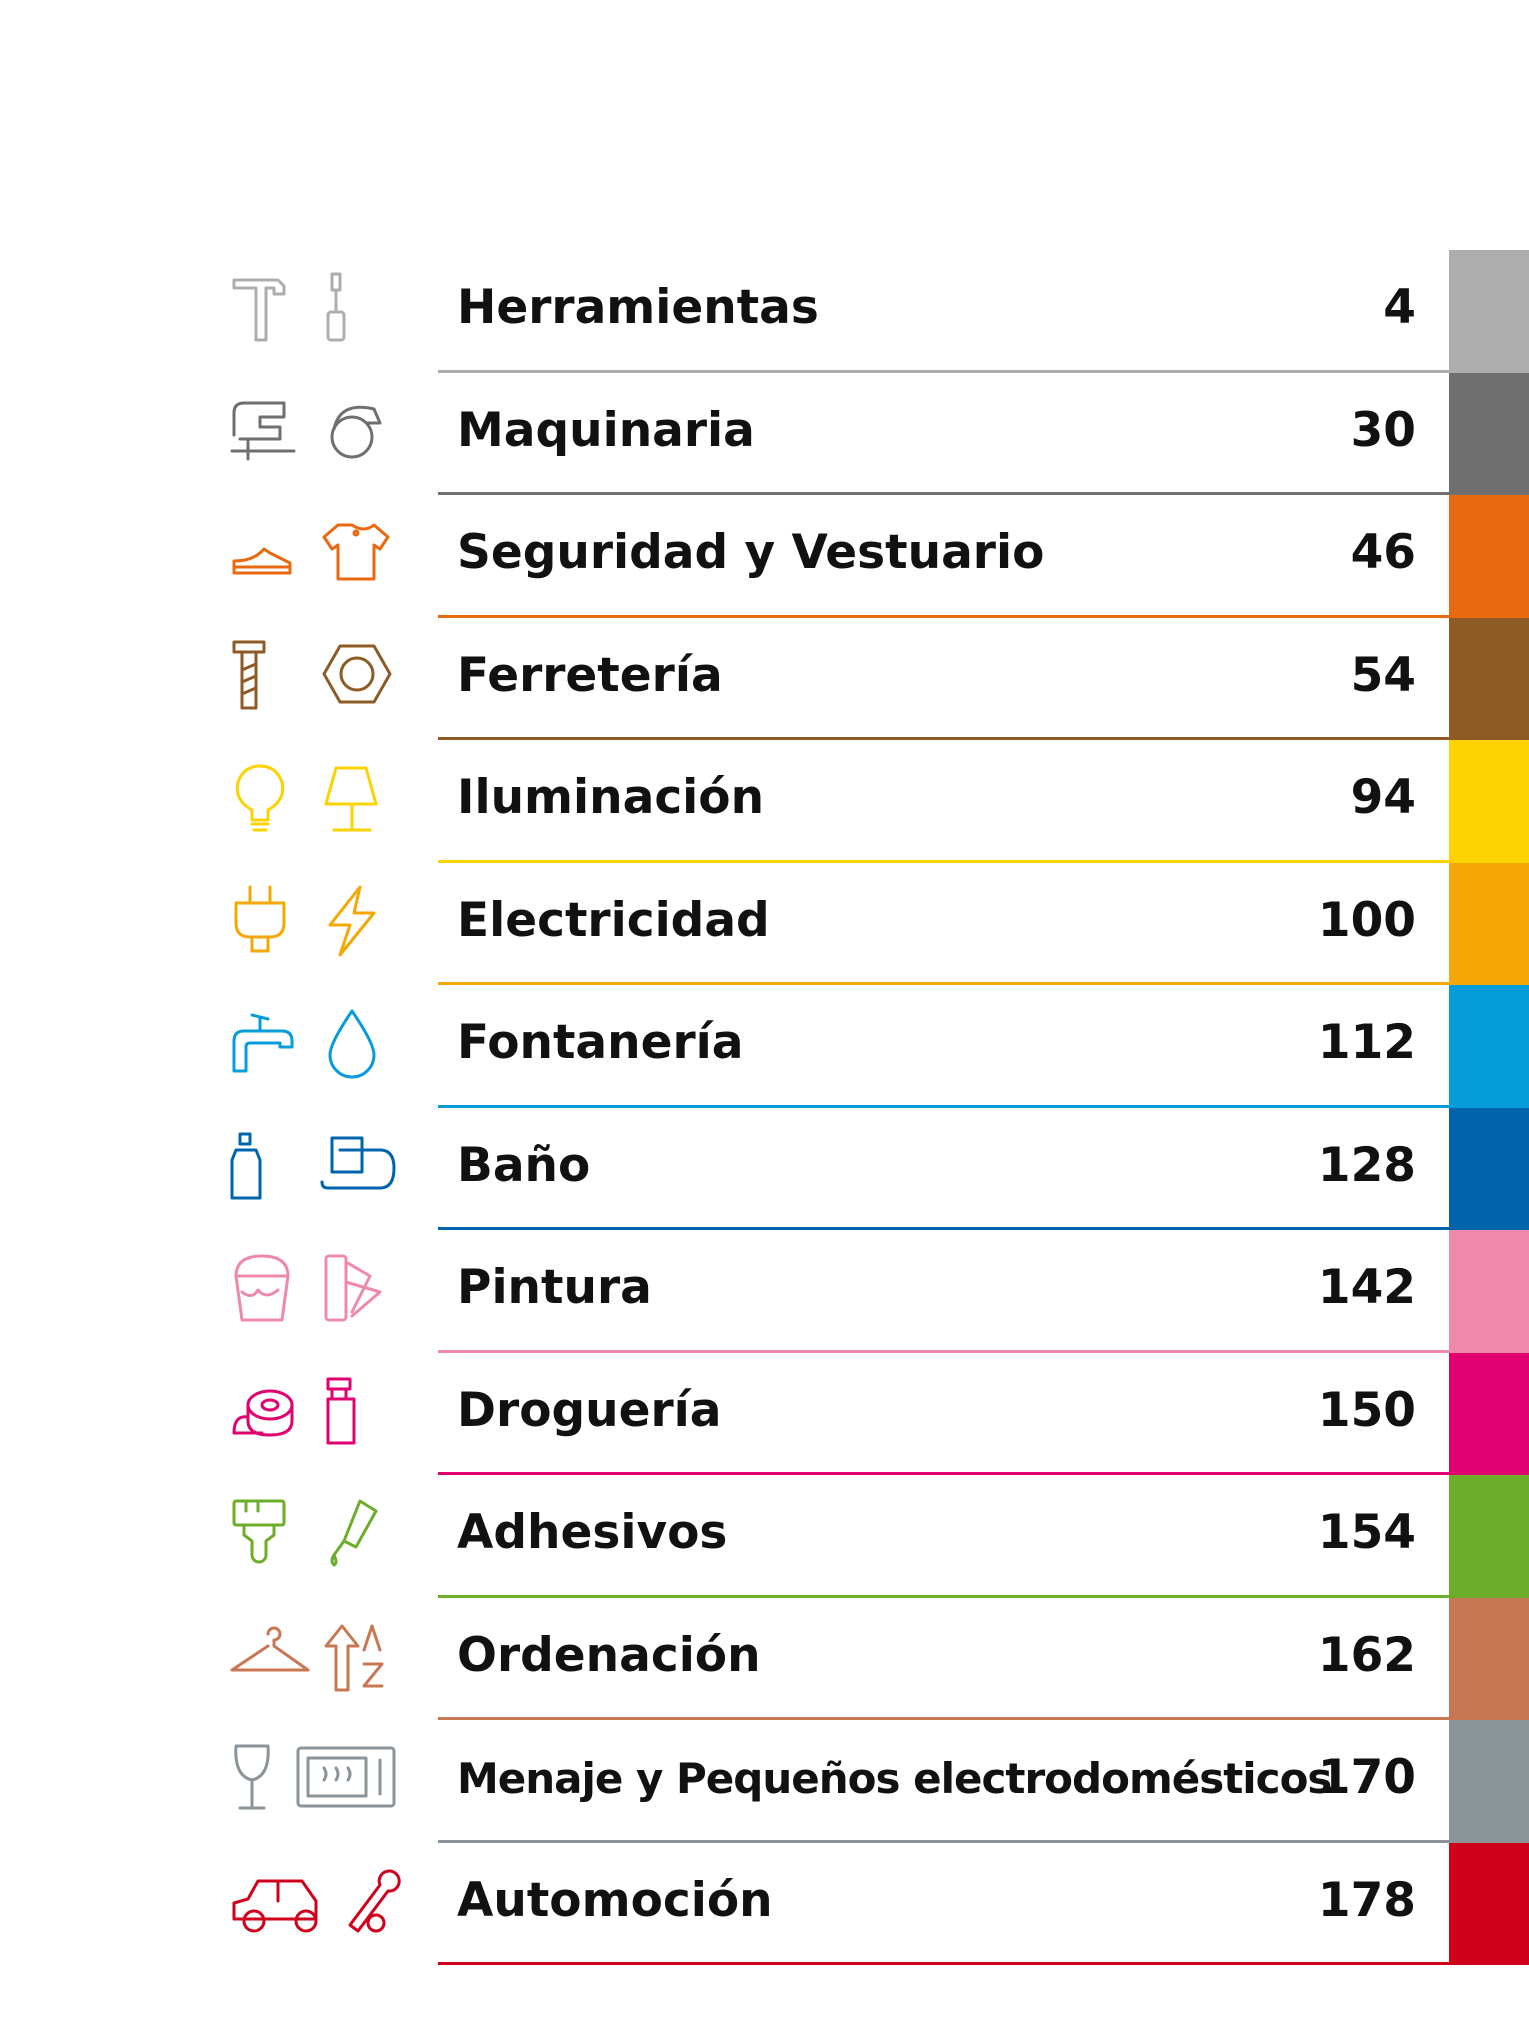 The image size is (1529, 2040). Describe the element at coordinates (1366, 1900) in the screenshot. I see `page-number: 178` at that location.